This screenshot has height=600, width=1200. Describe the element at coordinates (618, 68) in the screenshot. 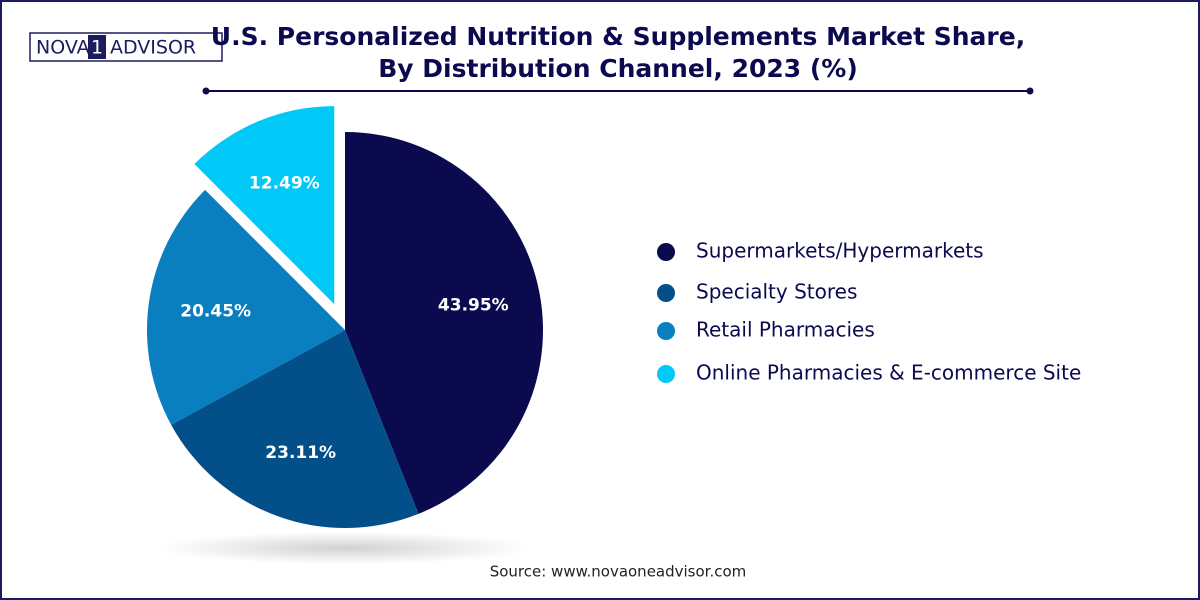

I see `chart-title: By Distribution Channel, 2023 (%)` at that location.